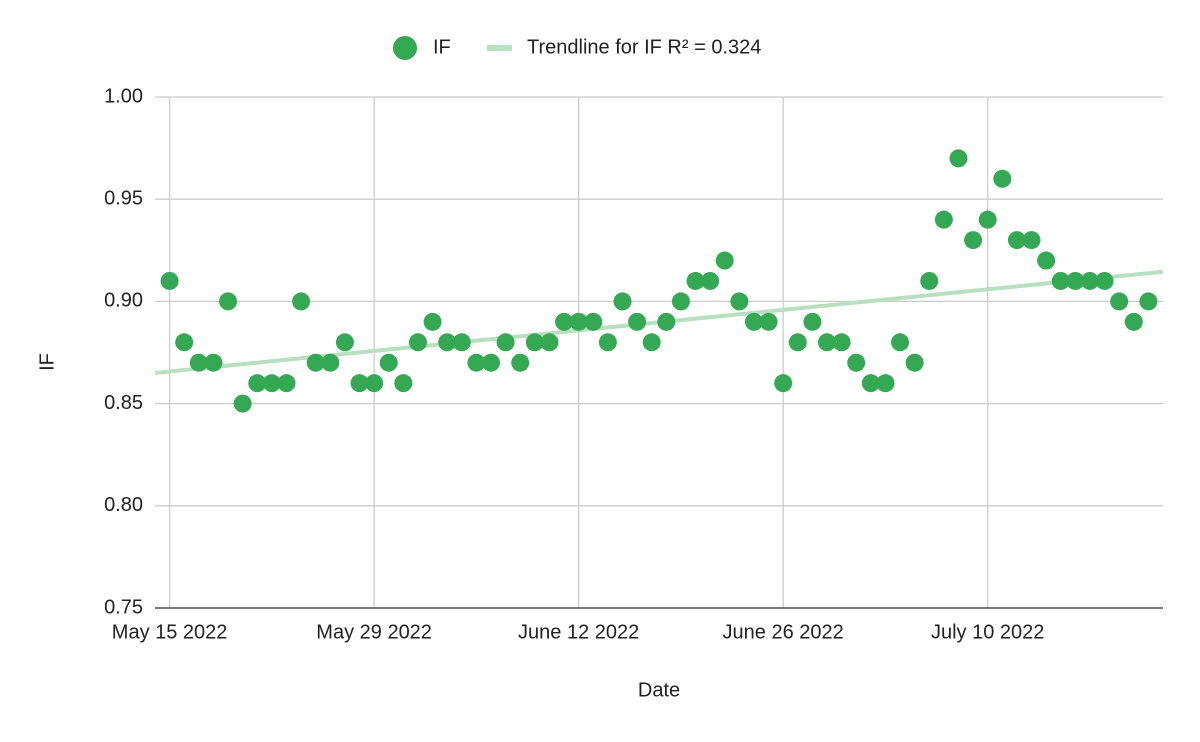 The width and height of the screenshot is (1200, 742). What do you see at coordinates (374, 632) in the screenshot?
I see `x-tick-label: May 29 2022` at bounding box center [374, 632].